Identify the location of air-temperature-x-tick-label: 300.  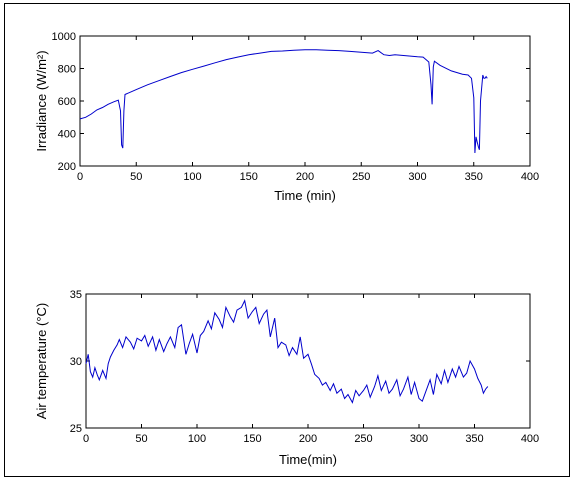
(419, 439).